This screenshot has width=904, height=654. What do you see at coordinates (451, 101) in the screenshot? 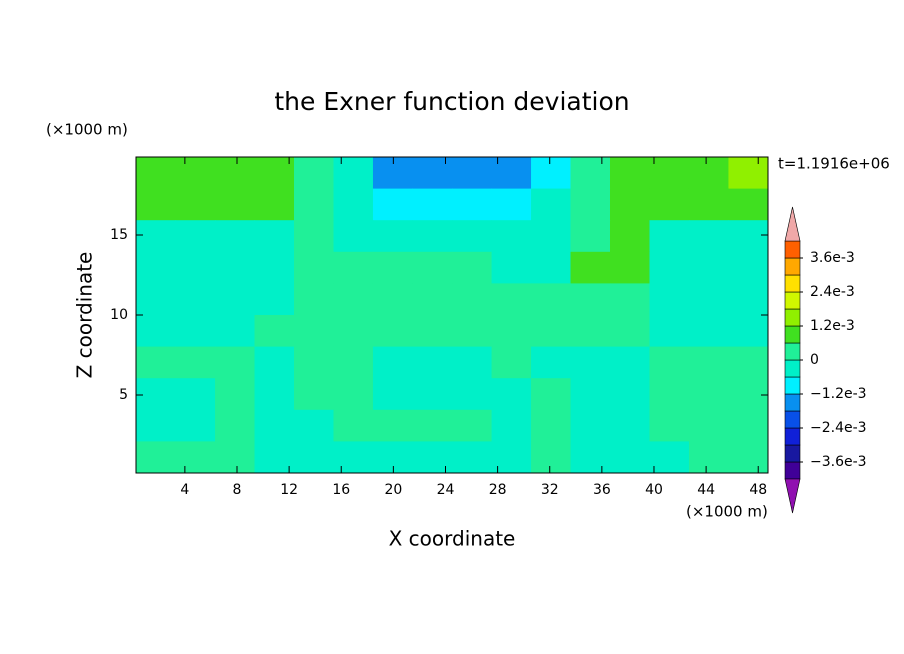
I see `chart-title: the Exner function deviation` at bounding box center [451, 101].